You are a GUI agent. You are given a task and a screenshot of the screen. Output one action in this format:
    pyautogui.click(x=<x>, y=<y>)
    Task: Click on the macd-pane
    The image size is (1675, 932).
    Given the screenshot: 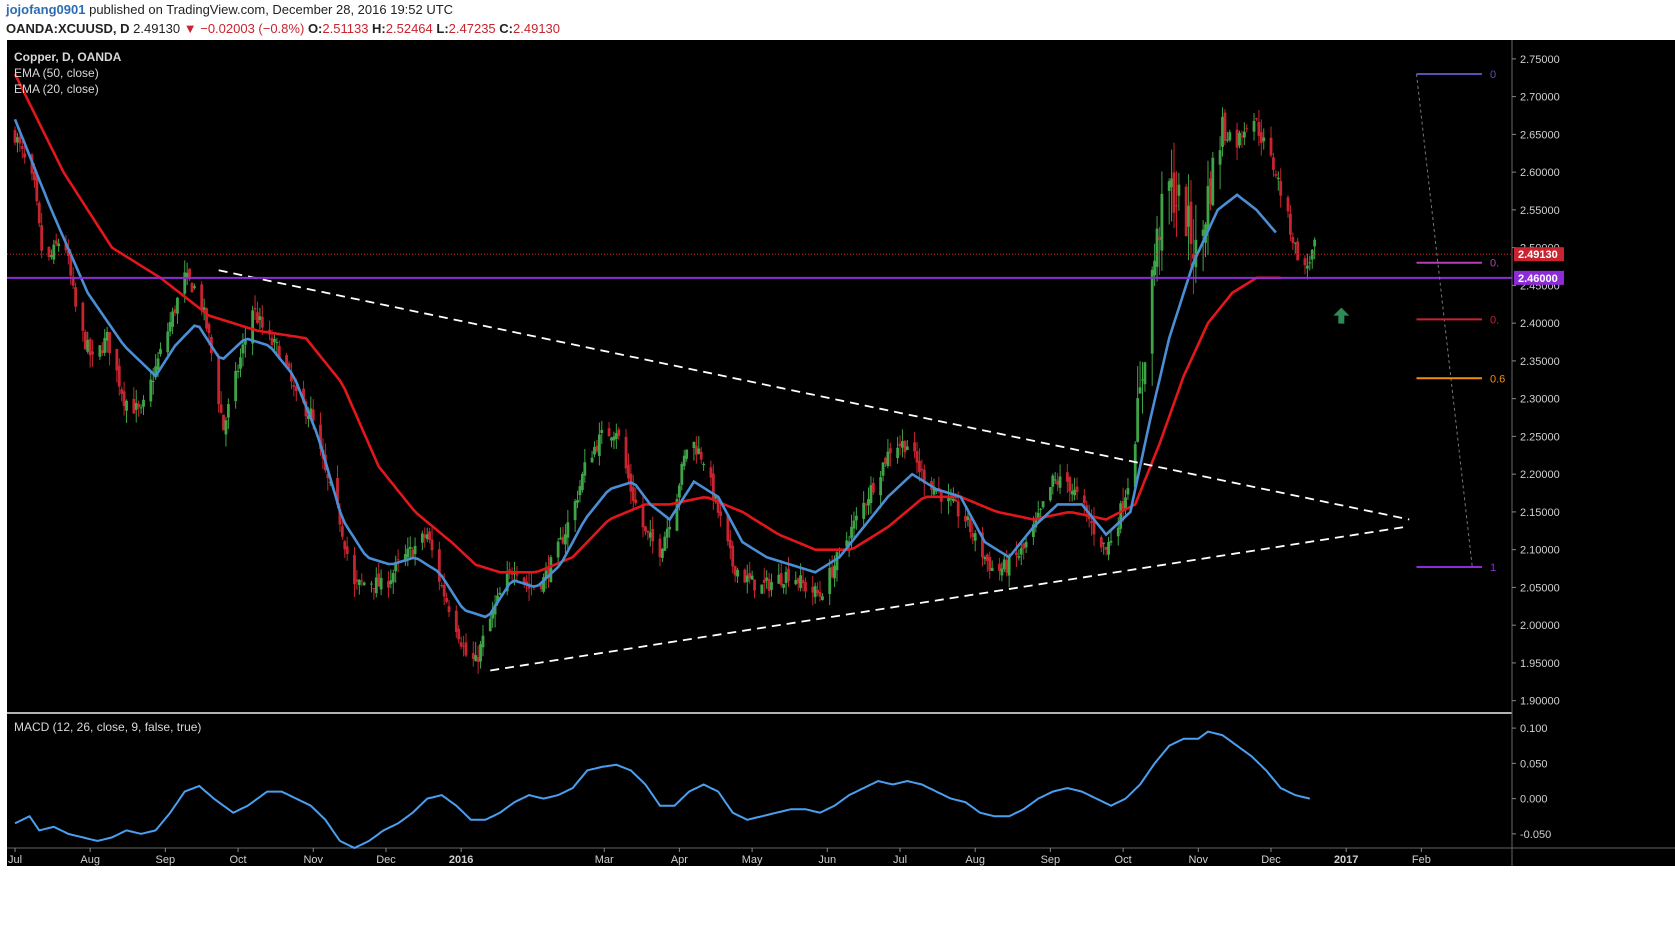 What is the action you would take?
    pyautogui.click(x=759, y=781)
    